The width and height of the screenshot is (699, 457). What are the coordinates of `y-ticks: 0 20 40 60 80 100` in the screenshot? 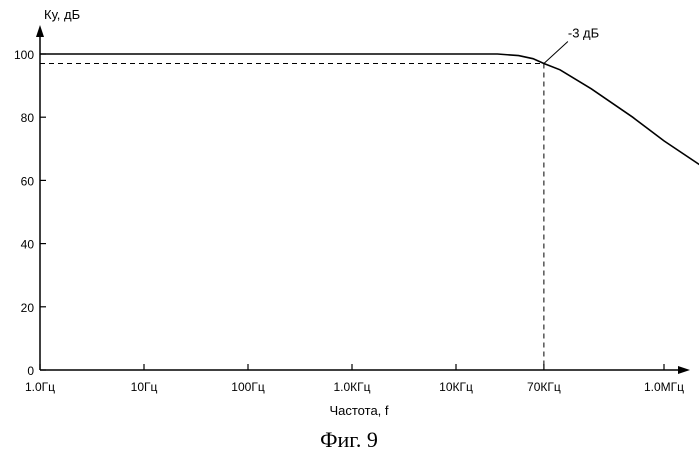 It's located at (30, 213).